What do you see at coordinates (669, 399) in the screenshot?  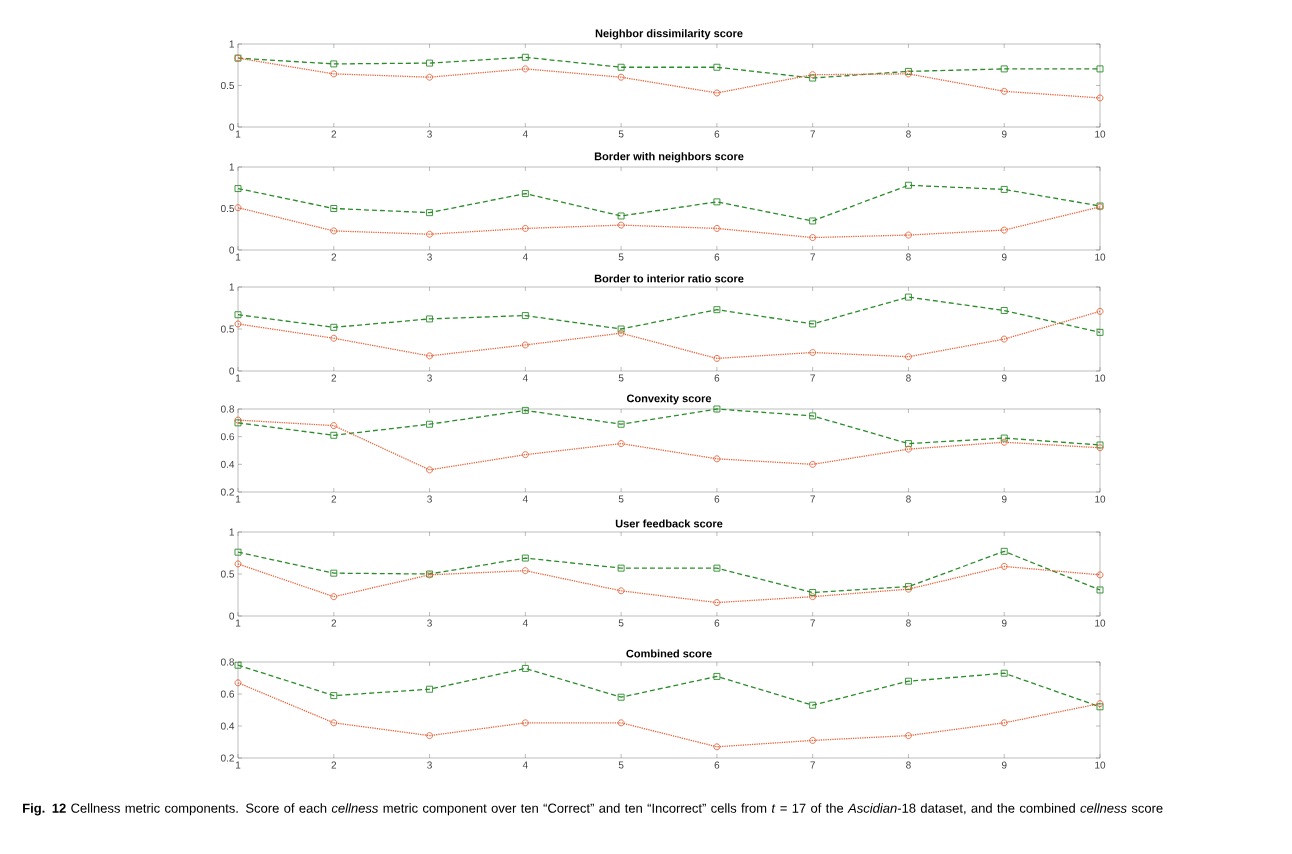 I see `chart-title: Convexity score` at bounding box center [669, 399].